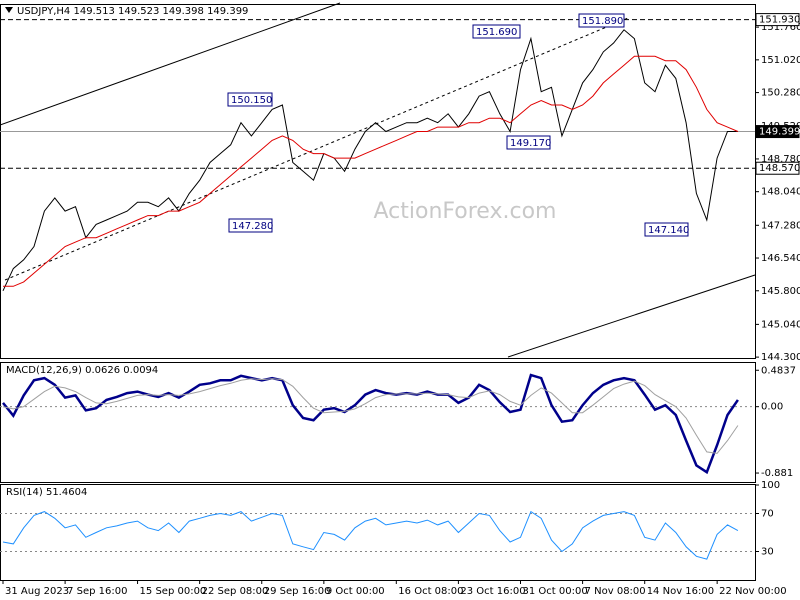 This screenshot has width=800, height=600. I want to click on y-tick-label: 151.020, so click(780, 60).